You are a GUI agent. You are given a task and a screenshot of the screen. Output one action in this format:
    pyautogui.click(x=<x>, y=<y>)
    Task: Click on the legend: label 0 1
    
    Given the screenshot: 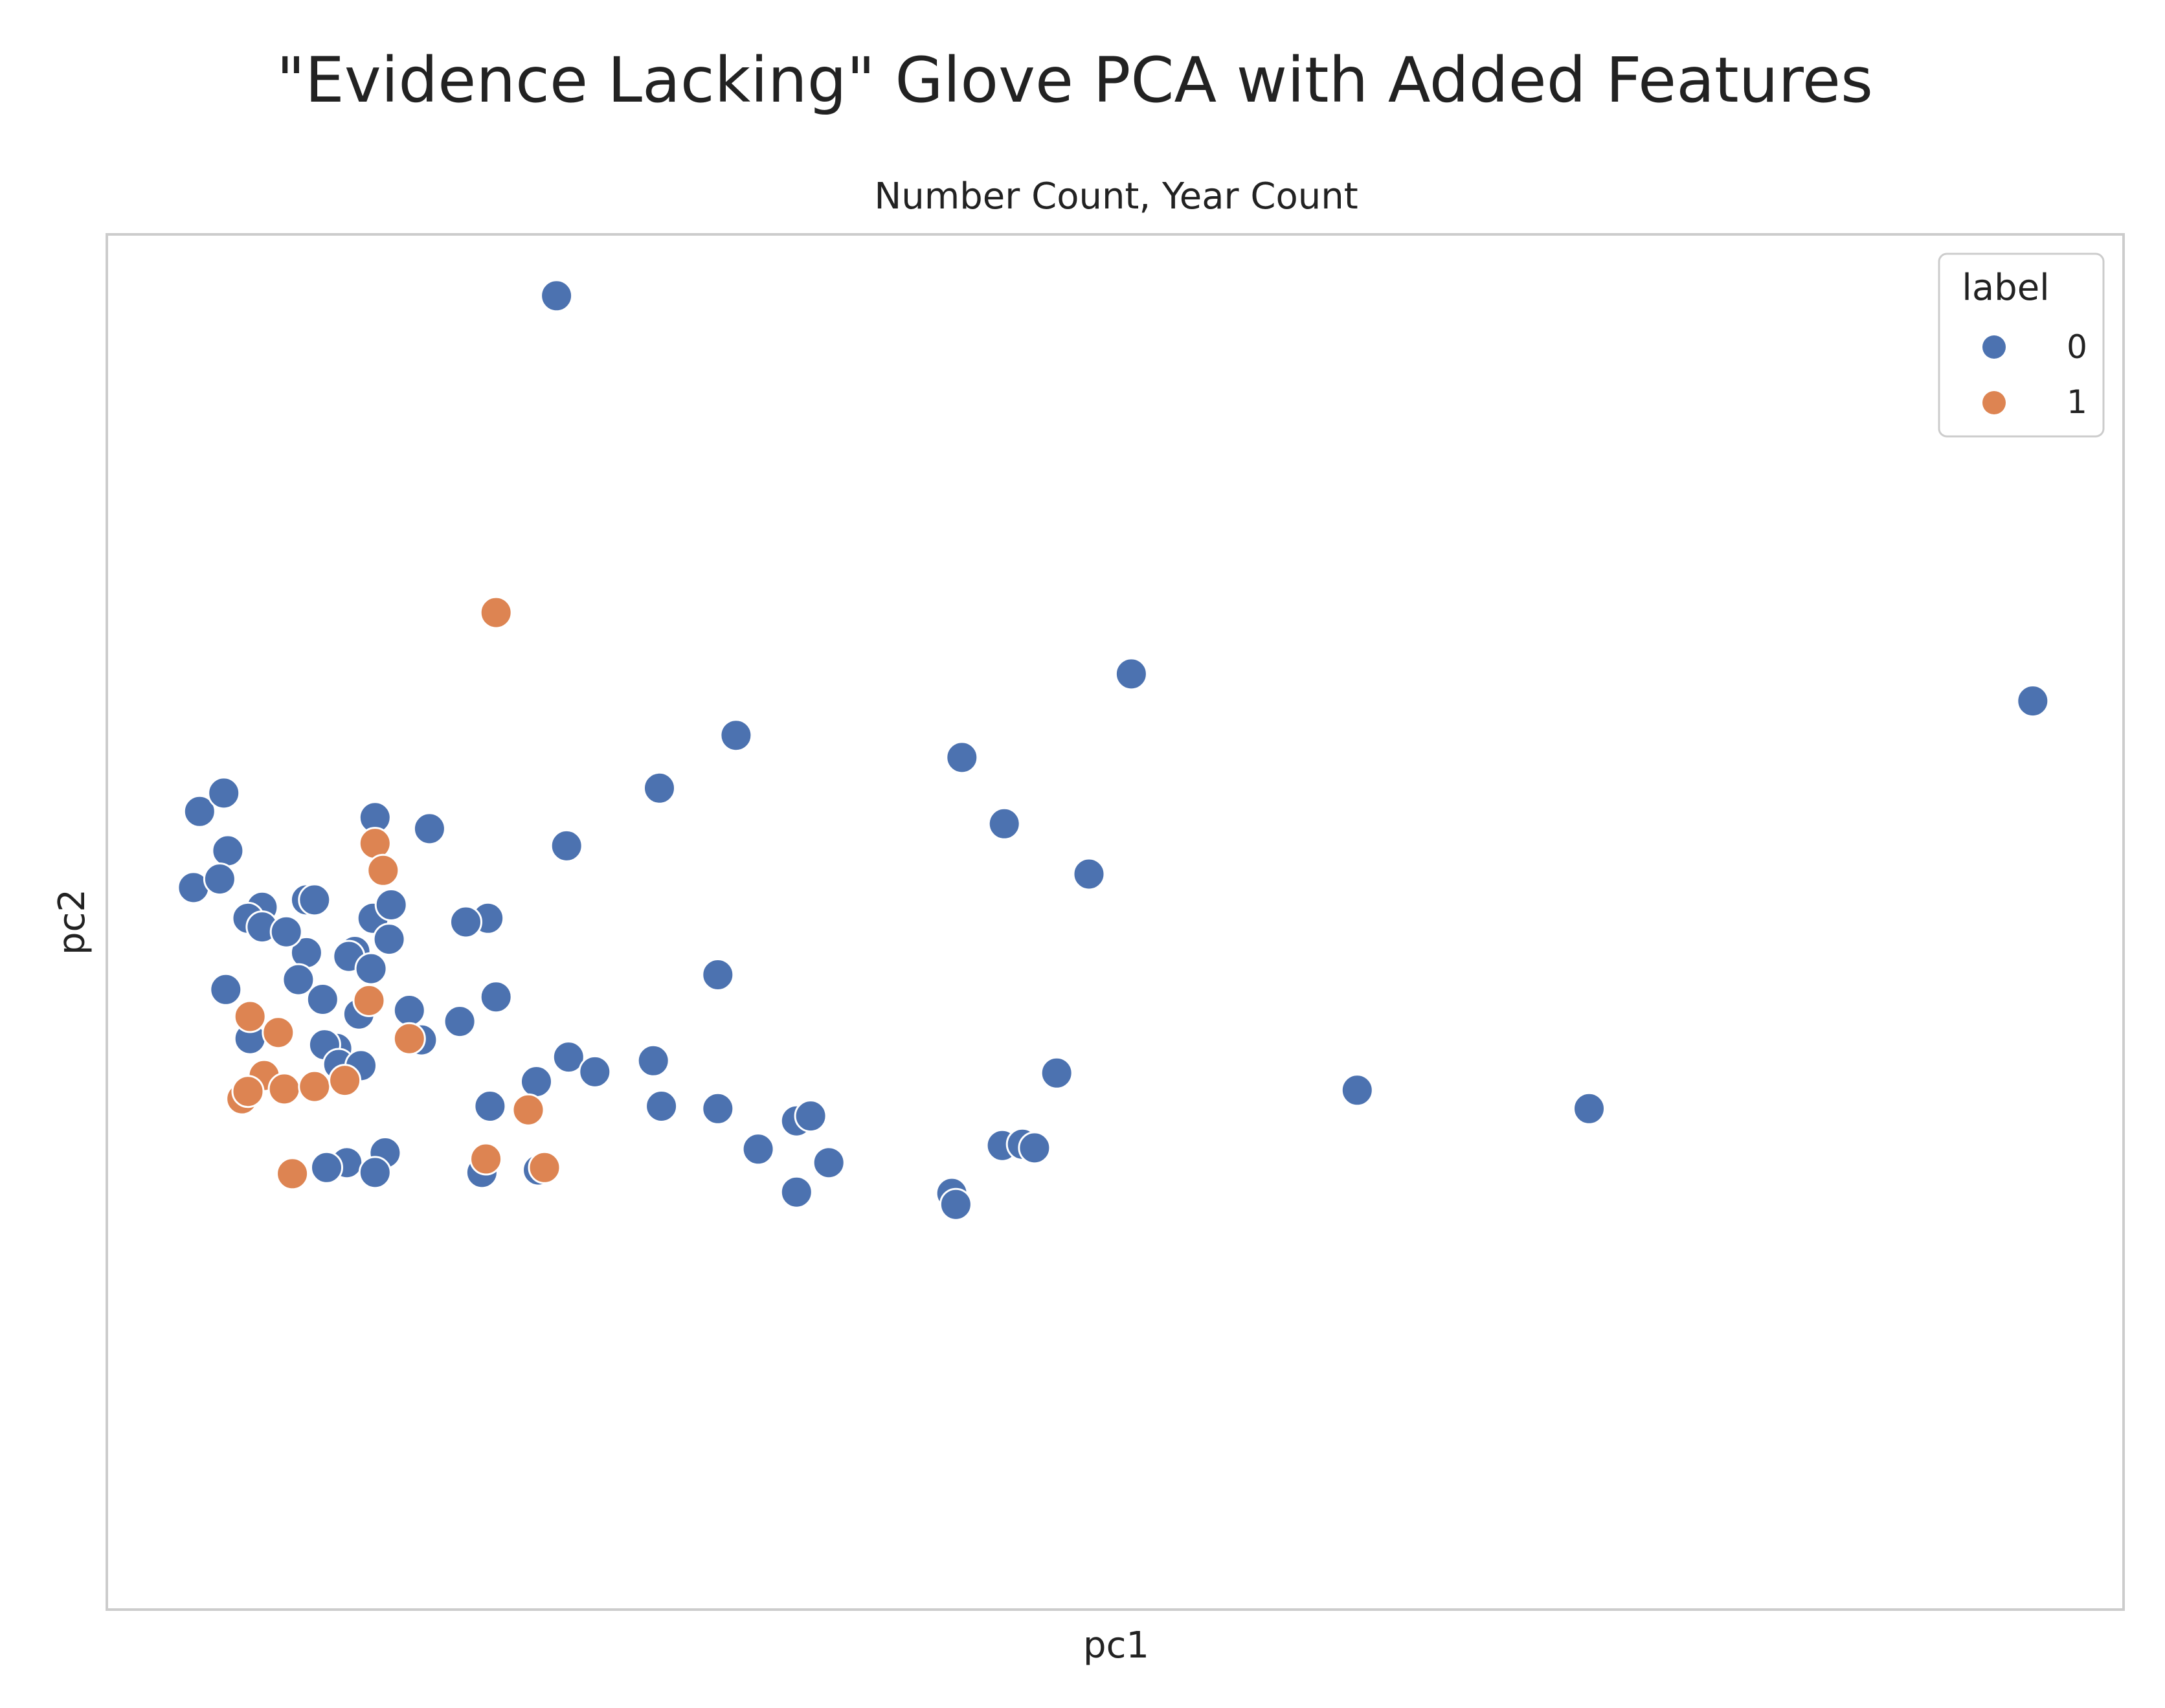 What is the action you would take?
    pyautogui.click(x=2021, y=346)
    